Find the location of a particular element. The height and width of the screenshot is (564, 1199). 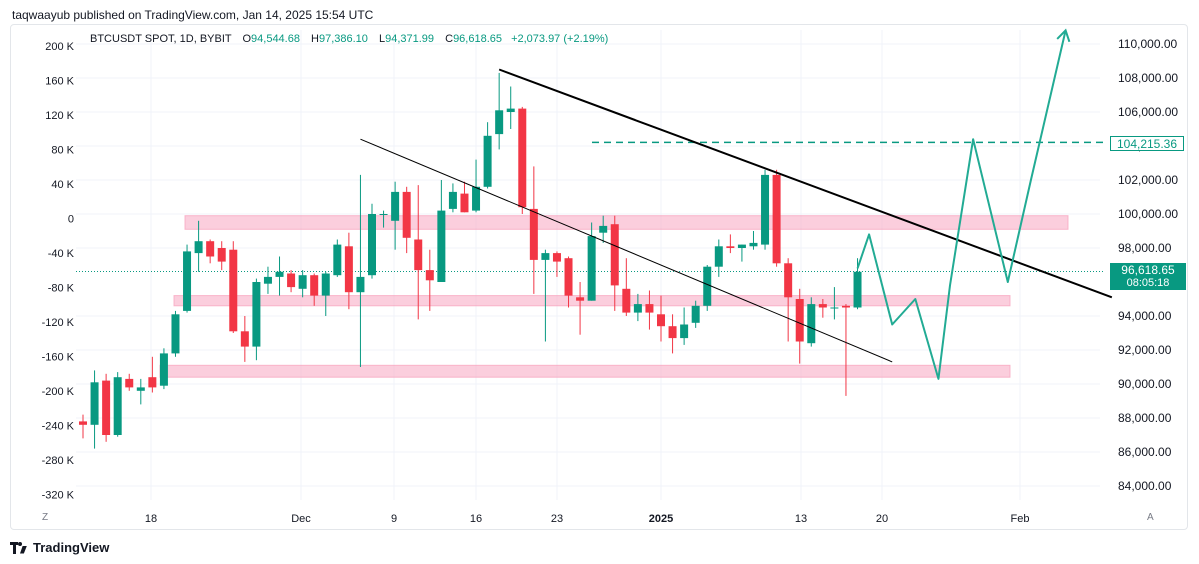

candle-countdown: 08:05:18 is located at coordinates (1148, 283).